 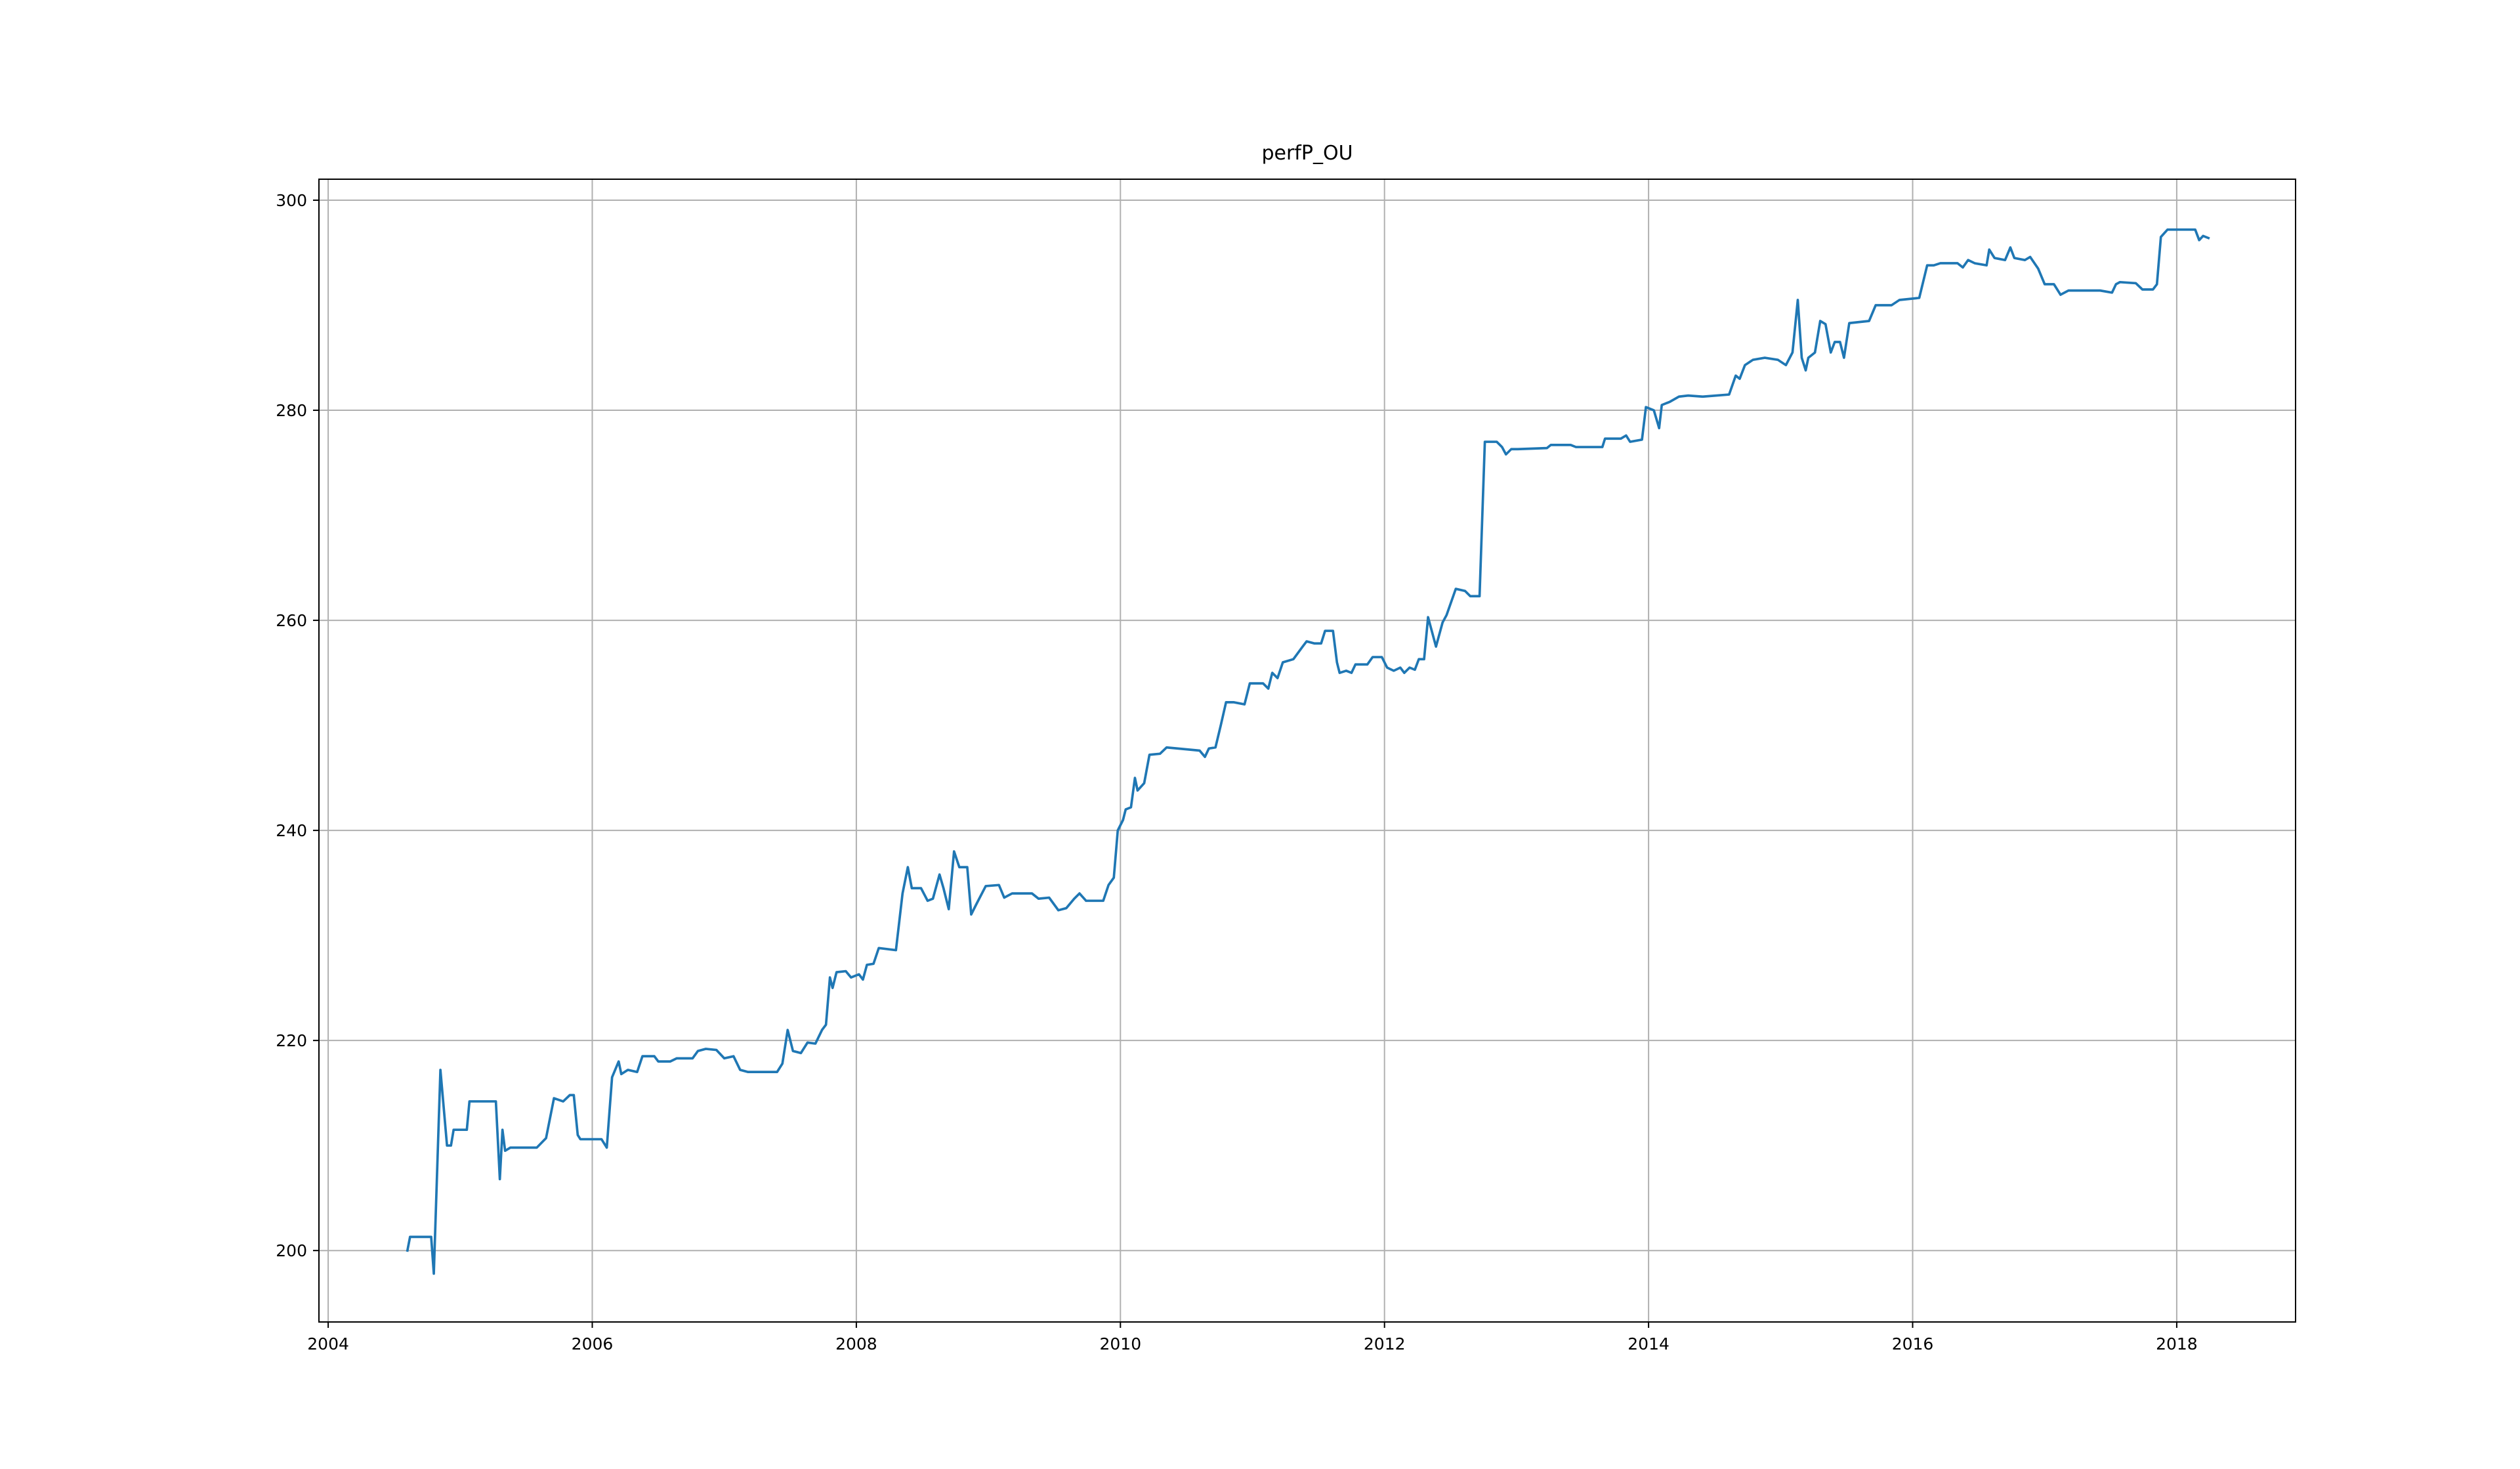 What do you see at coordinates (291, 410) in the screenshot?
I see `y-tick-label: 280` at bounding box center [291, 410].